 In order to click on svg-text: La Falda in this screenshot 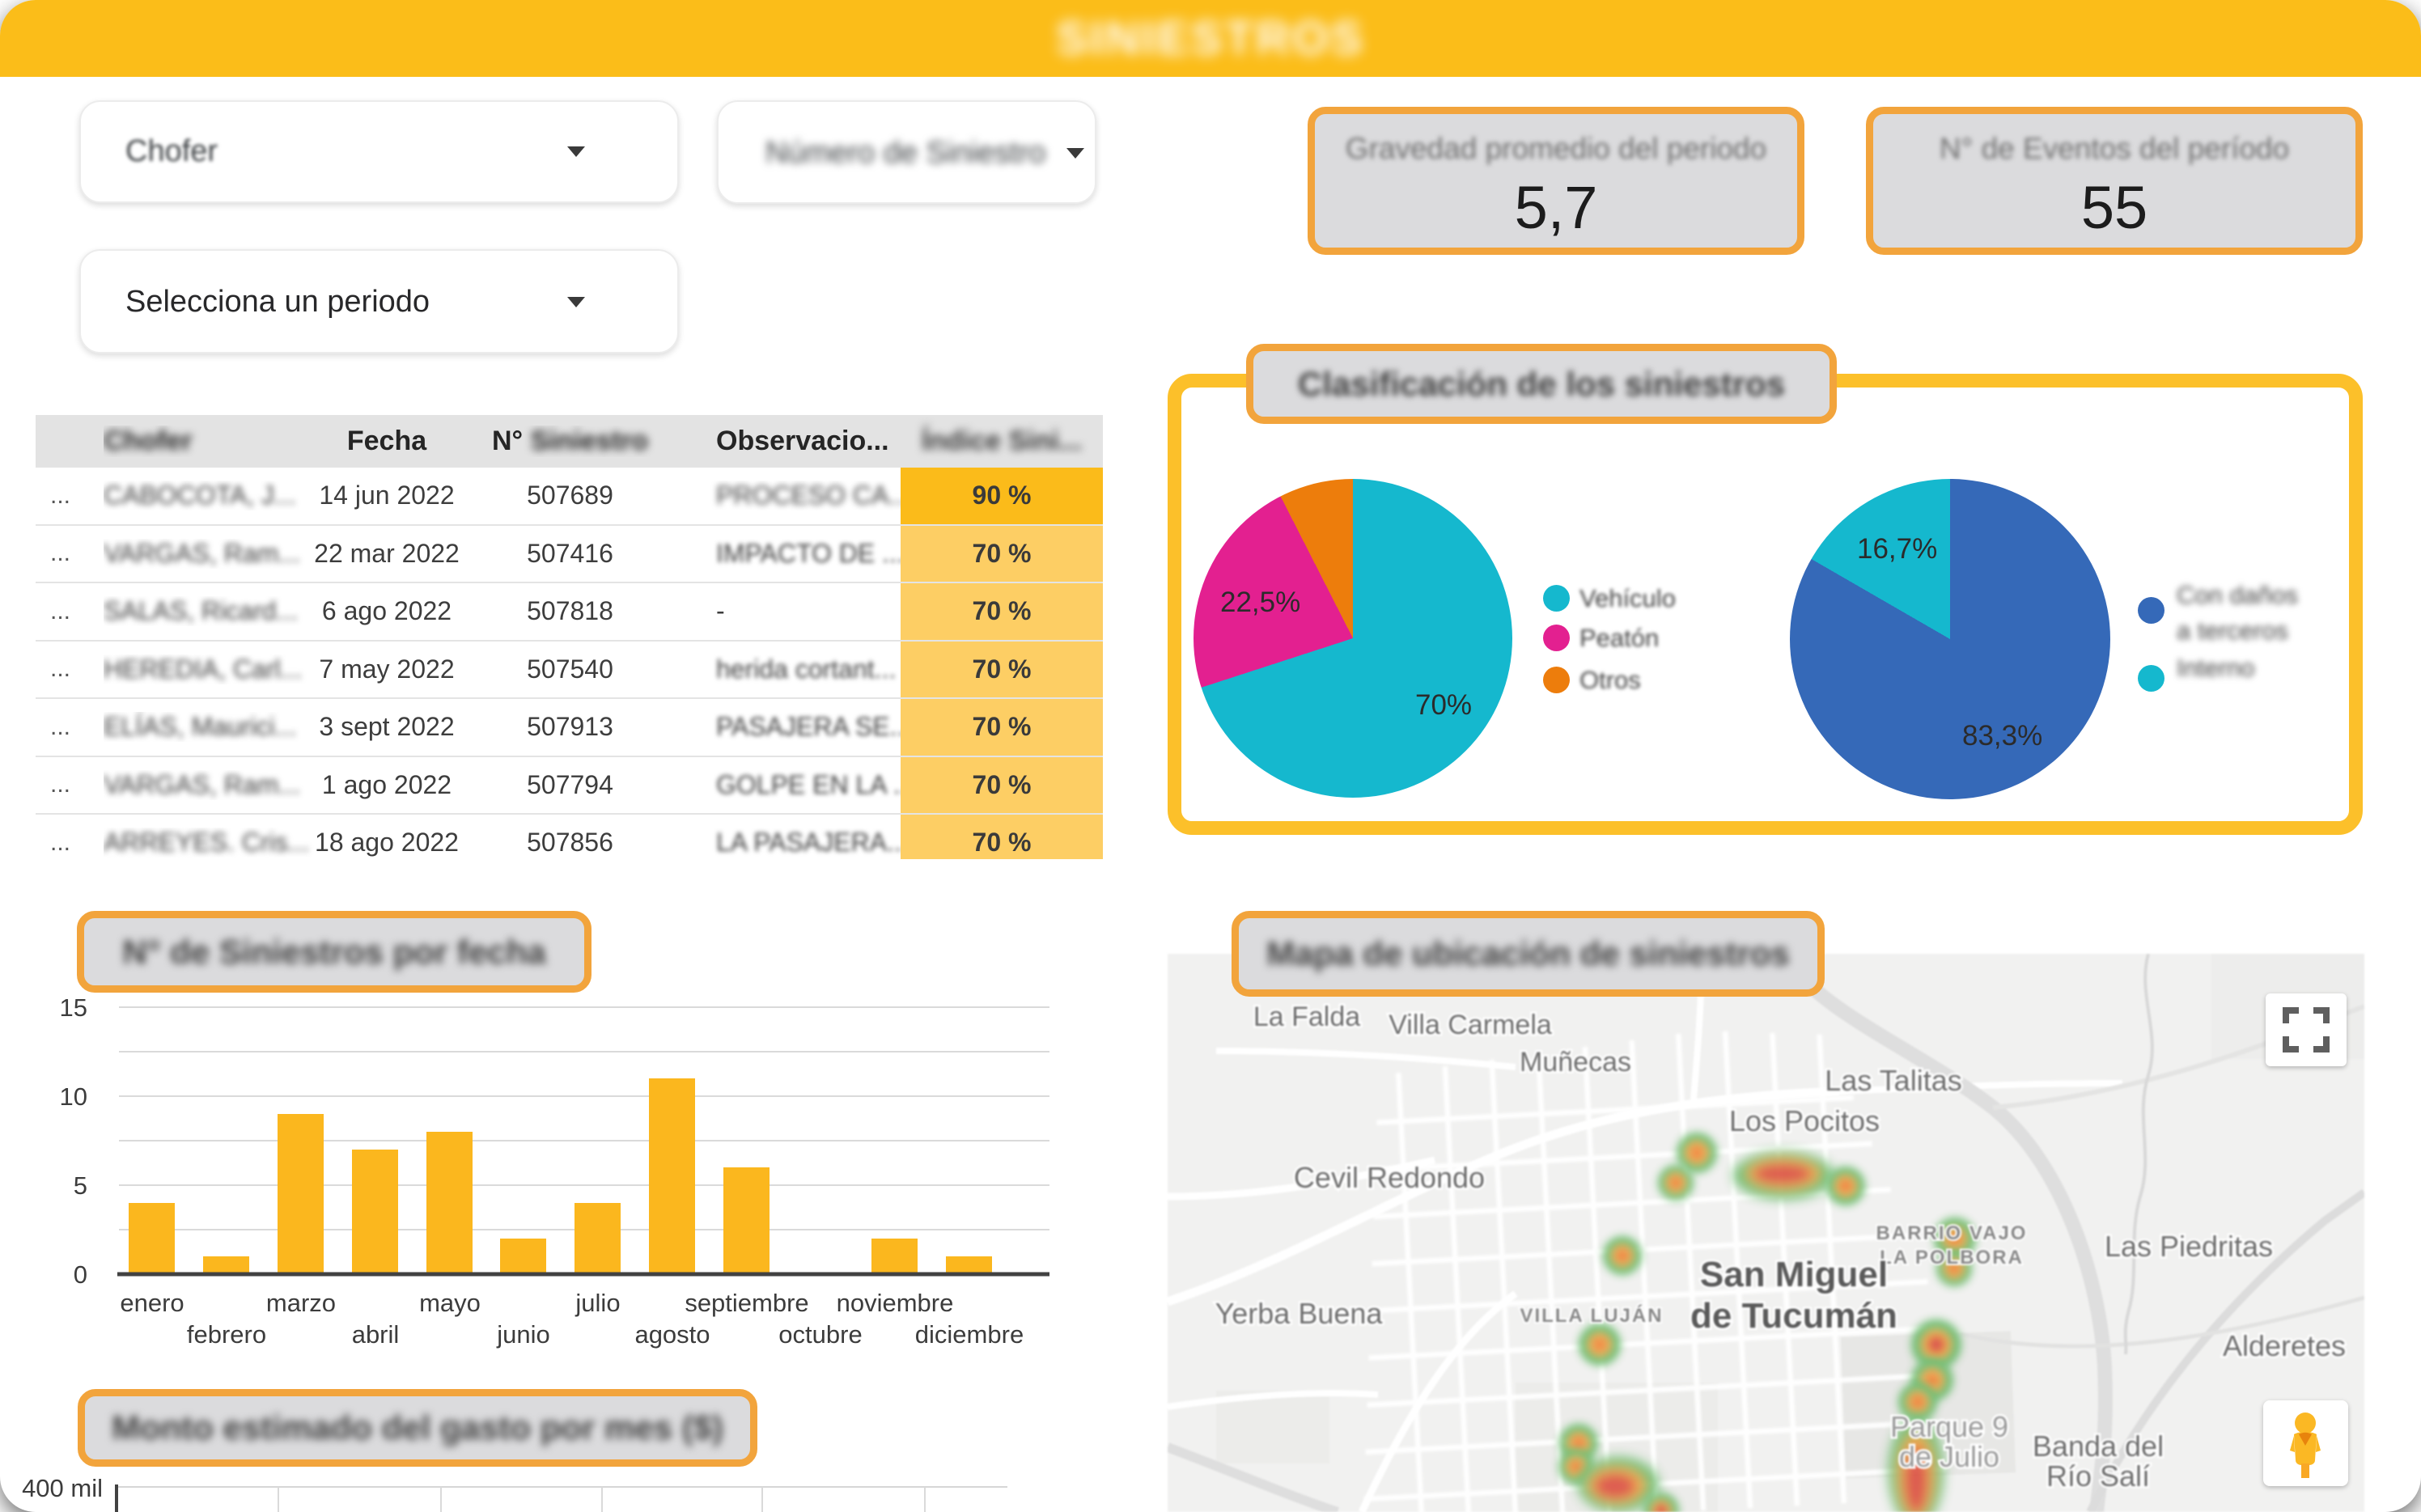, I will do `click(1307, 1017)`.